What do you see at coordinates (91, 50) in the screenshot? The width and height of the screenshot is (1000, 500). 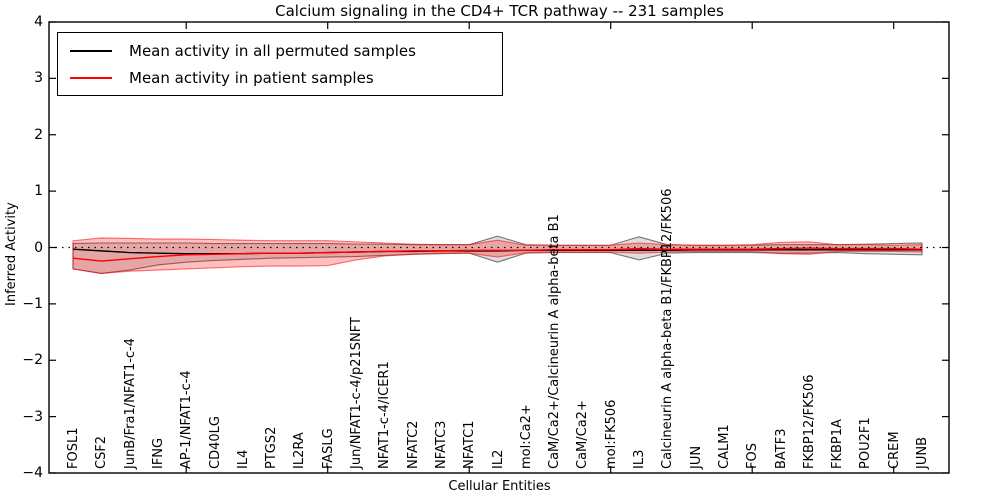 I see `permuted-line-swatch` at bounding box center [91, 50].